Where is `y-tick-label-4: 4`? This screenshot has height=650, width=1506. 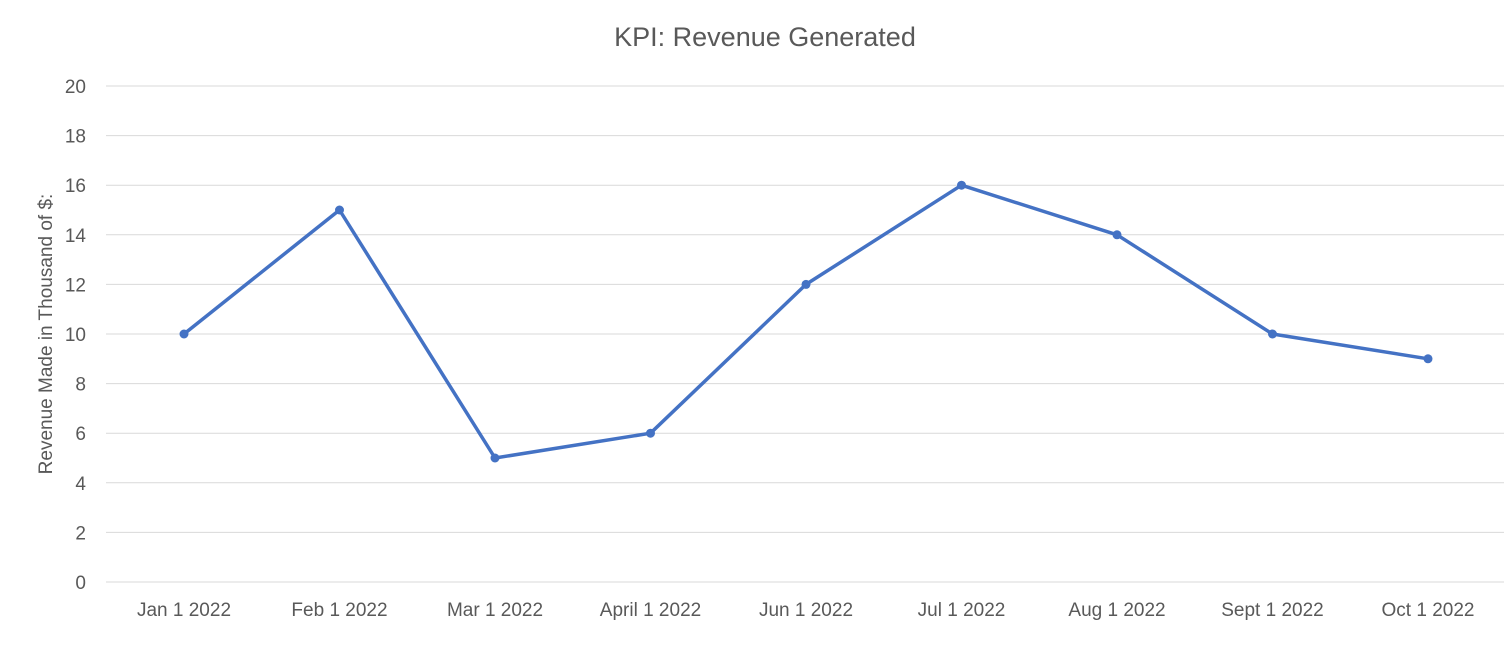
y-tick-label-4: 4 is located at coordinates (80, 484).